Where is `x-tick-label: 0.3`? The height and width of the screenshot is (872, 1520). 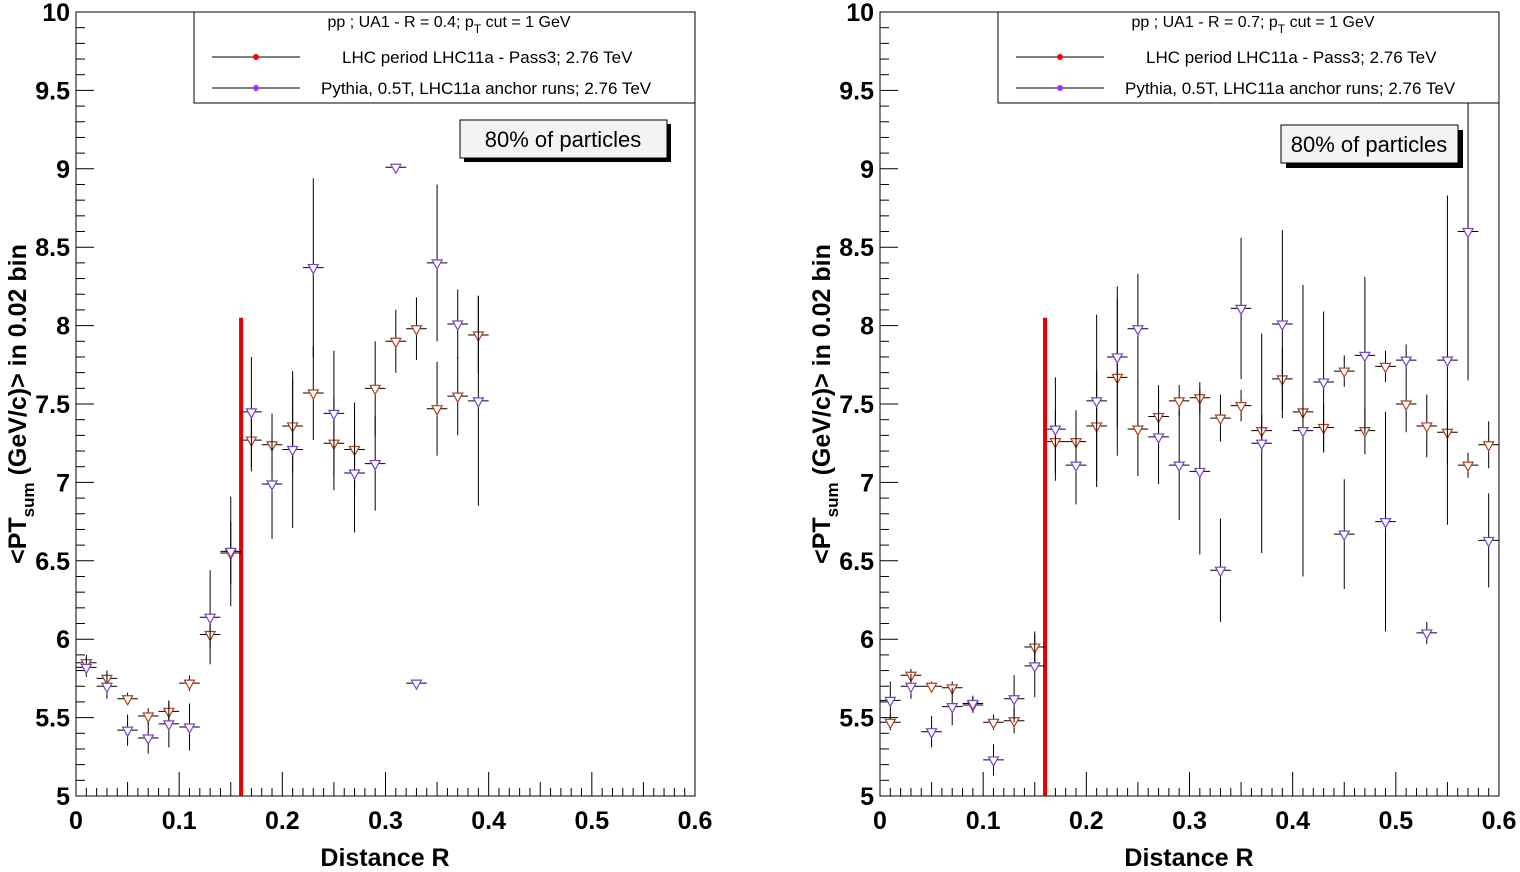 x-tick-label: 0.3 is located at coordinates (1189, 821).